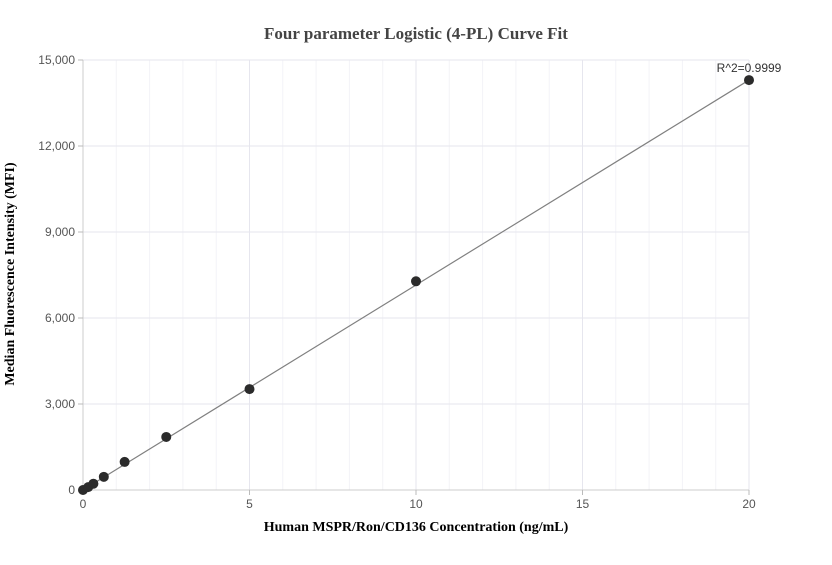  Describe the element at coordinates (60, 318) in the screenshot. I see `y-tick-label: 6,000` at that location.